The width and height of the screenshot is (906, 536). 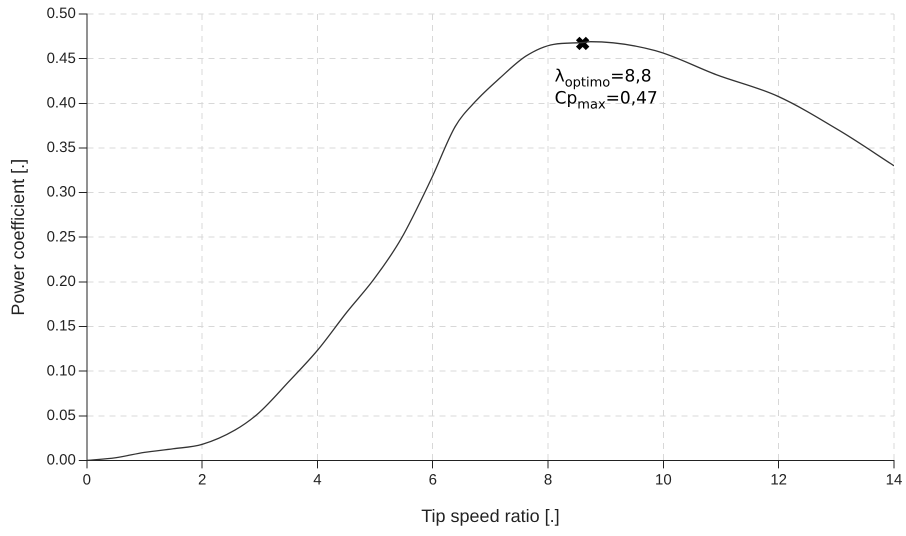 I want to click on y-tick-label: 0.50, so click(x=61, y=13).